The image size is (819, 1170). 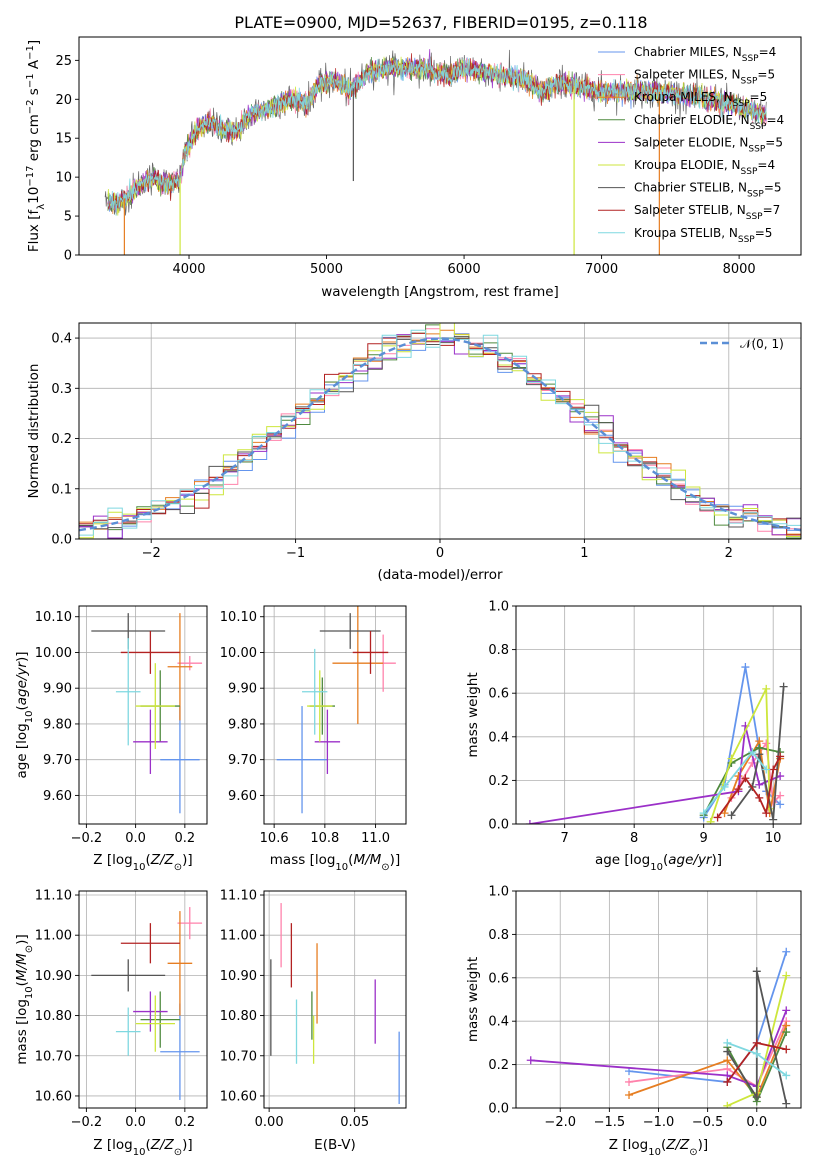 What do you see at coordinates (690, 210) in the screenshot?
I see `label-part: Salpeter STELIB, N` at bounding box center [690, 210].